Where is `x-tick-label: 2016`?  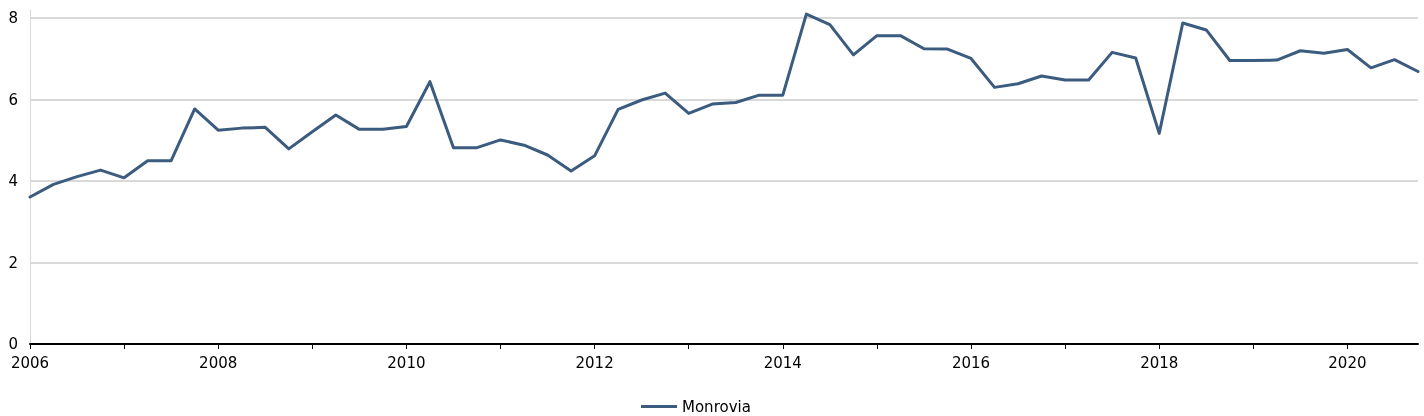
x-tick-label: 2016 is located at coordinates (971, 362).